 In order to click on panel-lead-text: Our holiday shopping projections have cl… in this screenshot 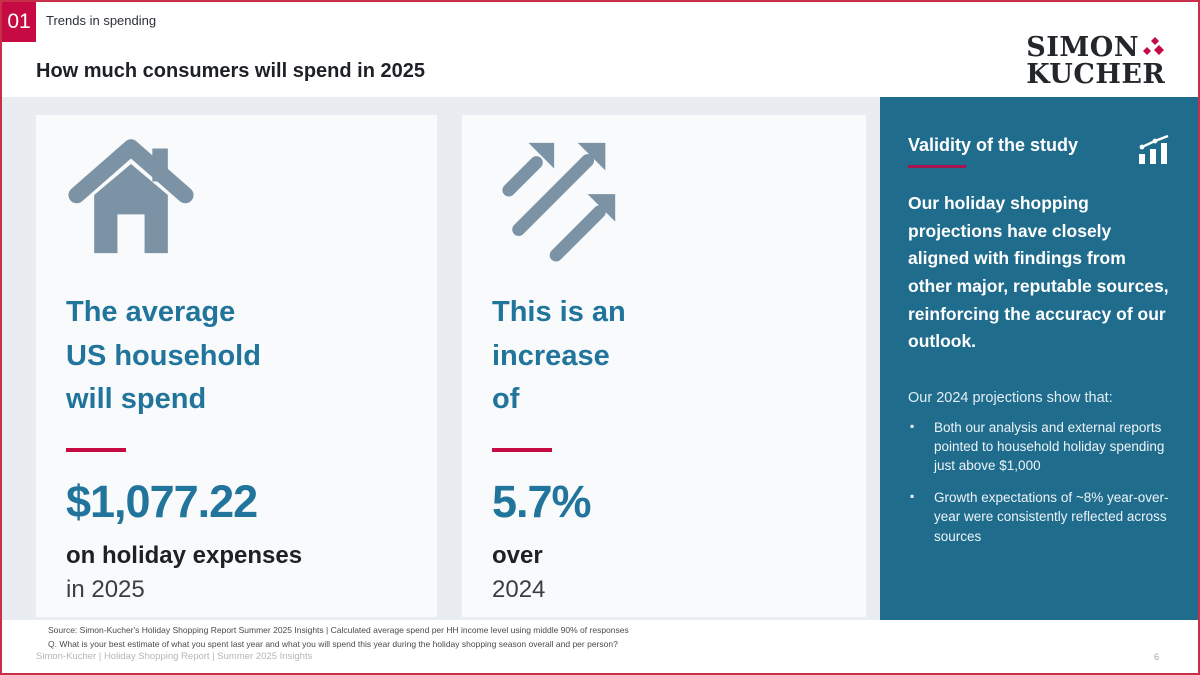, I will do `click(1038, 272)`.